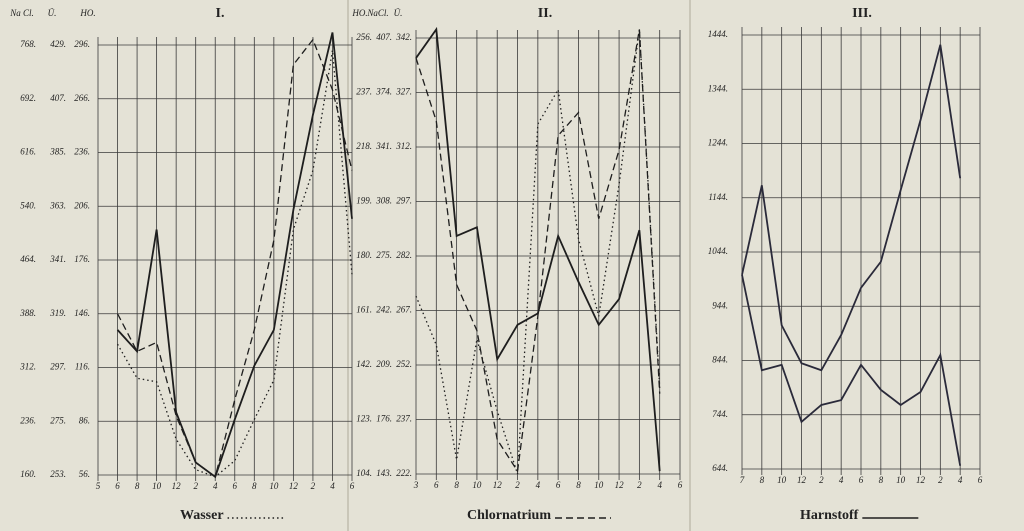 Image resolution: width=1024 pixels, height=531 pixels. What do you see at coordinates (383, 201) in the screenshot?
I see `extra-tick-label: 308.` at bounding box center [383, 201].